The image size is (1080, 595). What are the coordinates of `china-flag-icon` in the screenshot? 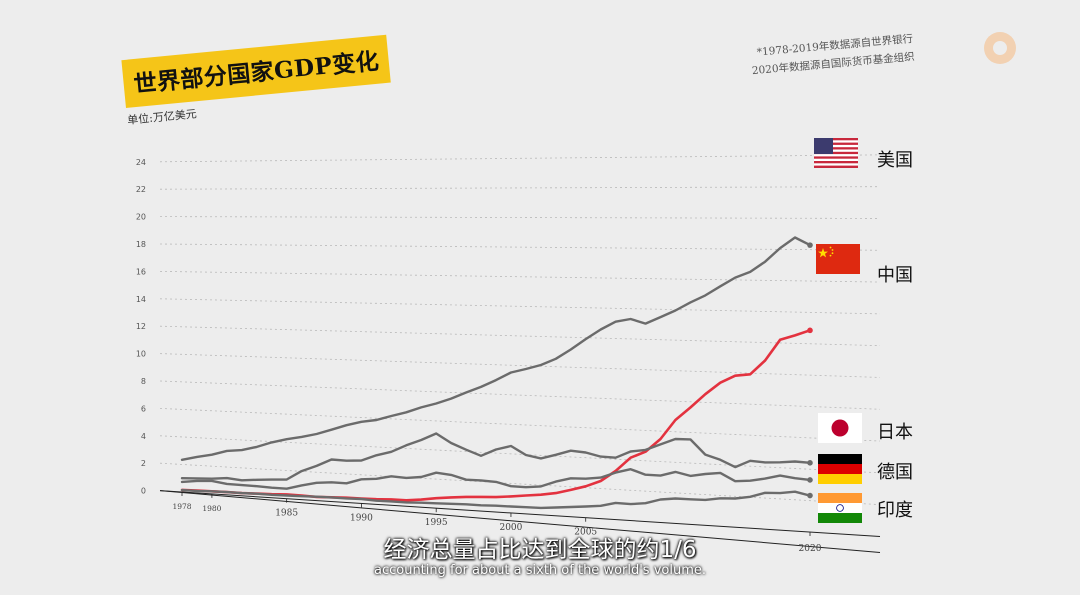 It's located at (838, 259).